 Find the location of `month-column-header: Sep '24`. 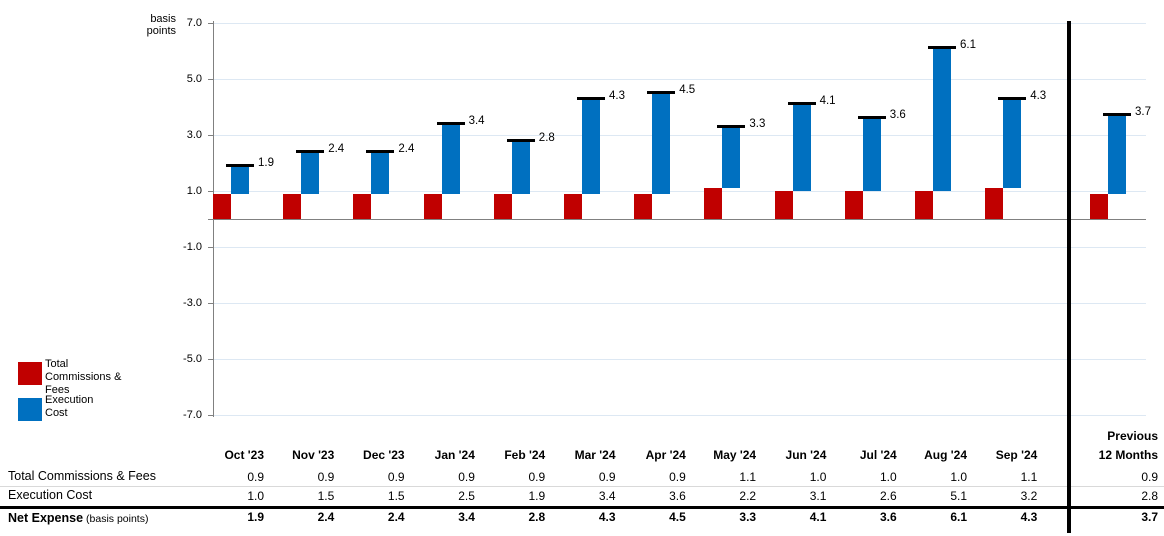

month-column-header: Sep '24 is located at coordinates (1016, 455).